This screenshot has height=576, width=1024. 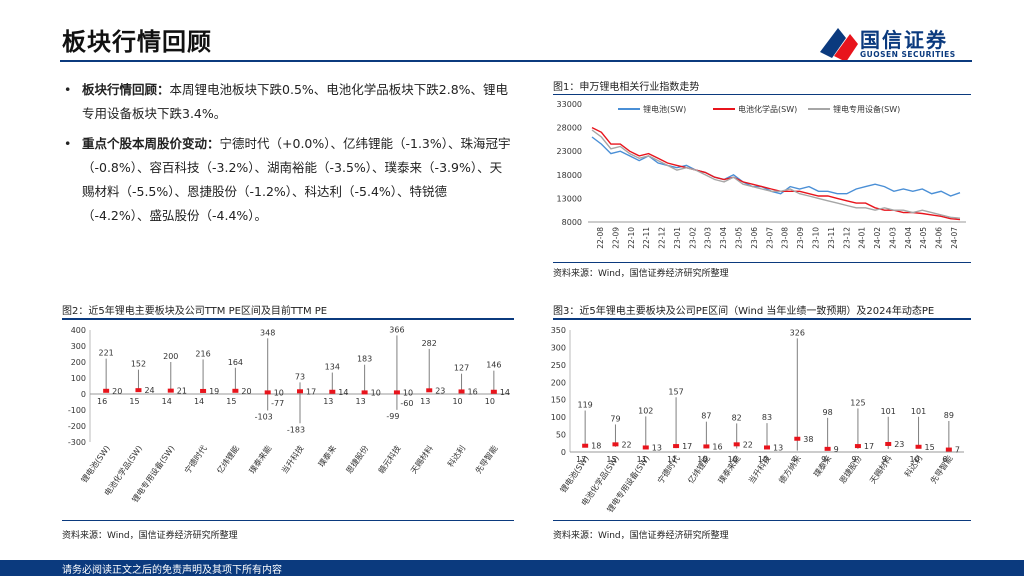 I want to click on y-tick-label: 0, so click(x=563, y=452).